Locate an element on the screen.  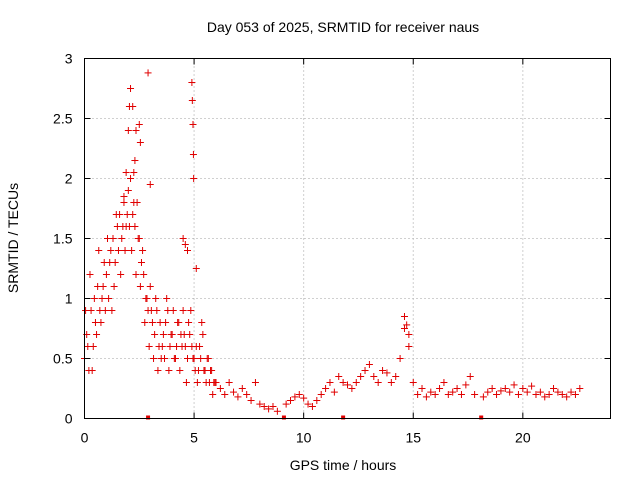
x-tick-label: 20 is located at coordinates (523, 438).